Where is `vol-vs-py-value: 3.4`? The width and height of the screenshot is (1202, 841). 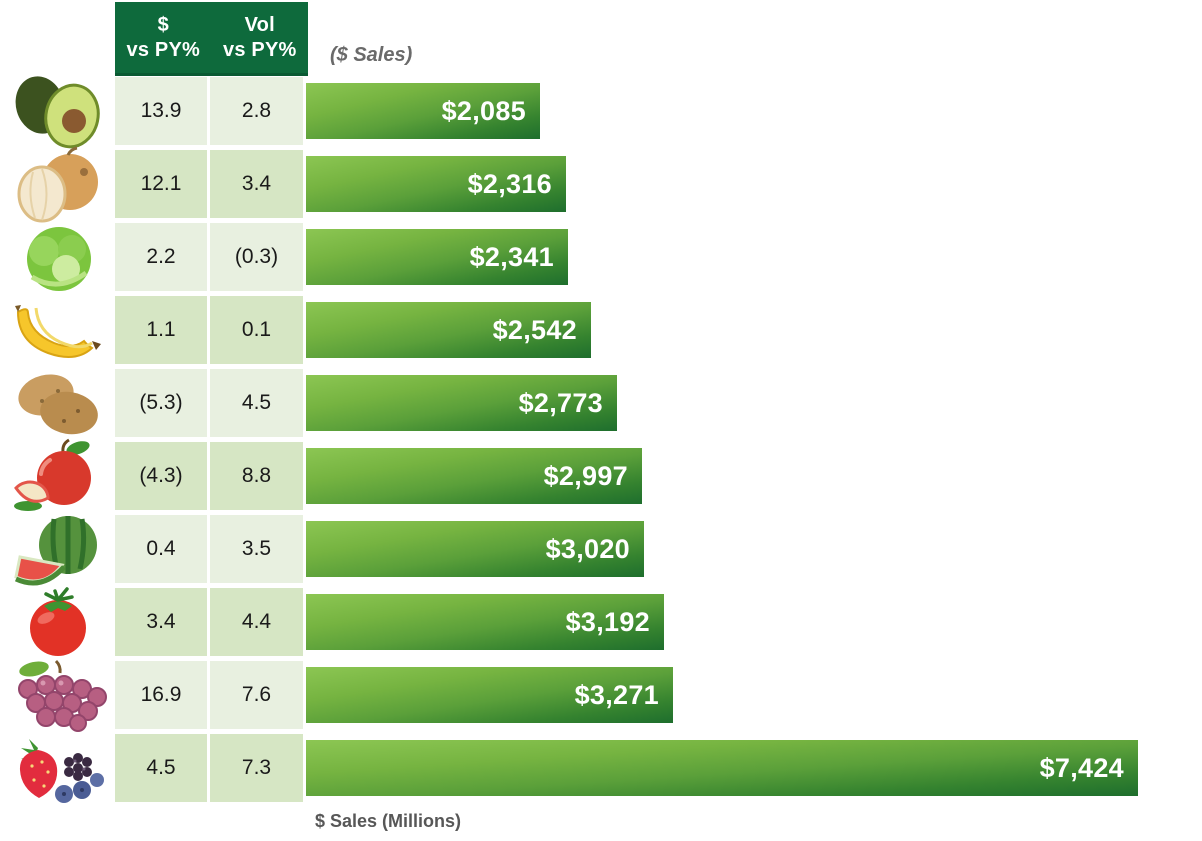 vol-vs-py-value: 3.4 is located at coordinates (256, 183).